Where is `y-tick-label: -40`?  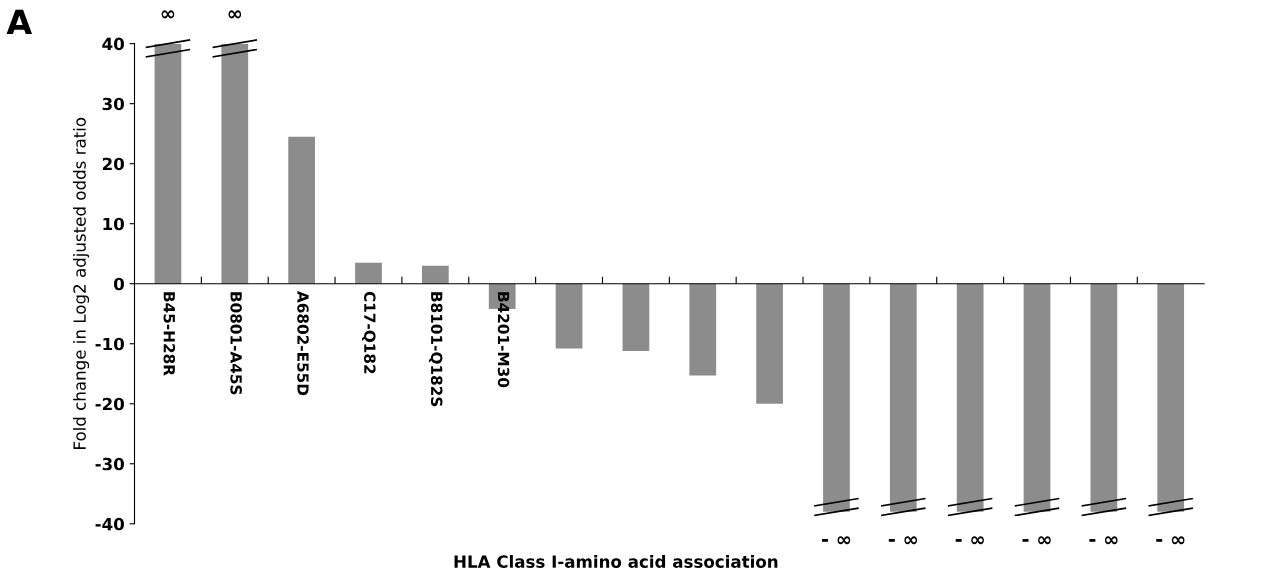
y-tick-label: -40 is located at coordinates (109, 524).